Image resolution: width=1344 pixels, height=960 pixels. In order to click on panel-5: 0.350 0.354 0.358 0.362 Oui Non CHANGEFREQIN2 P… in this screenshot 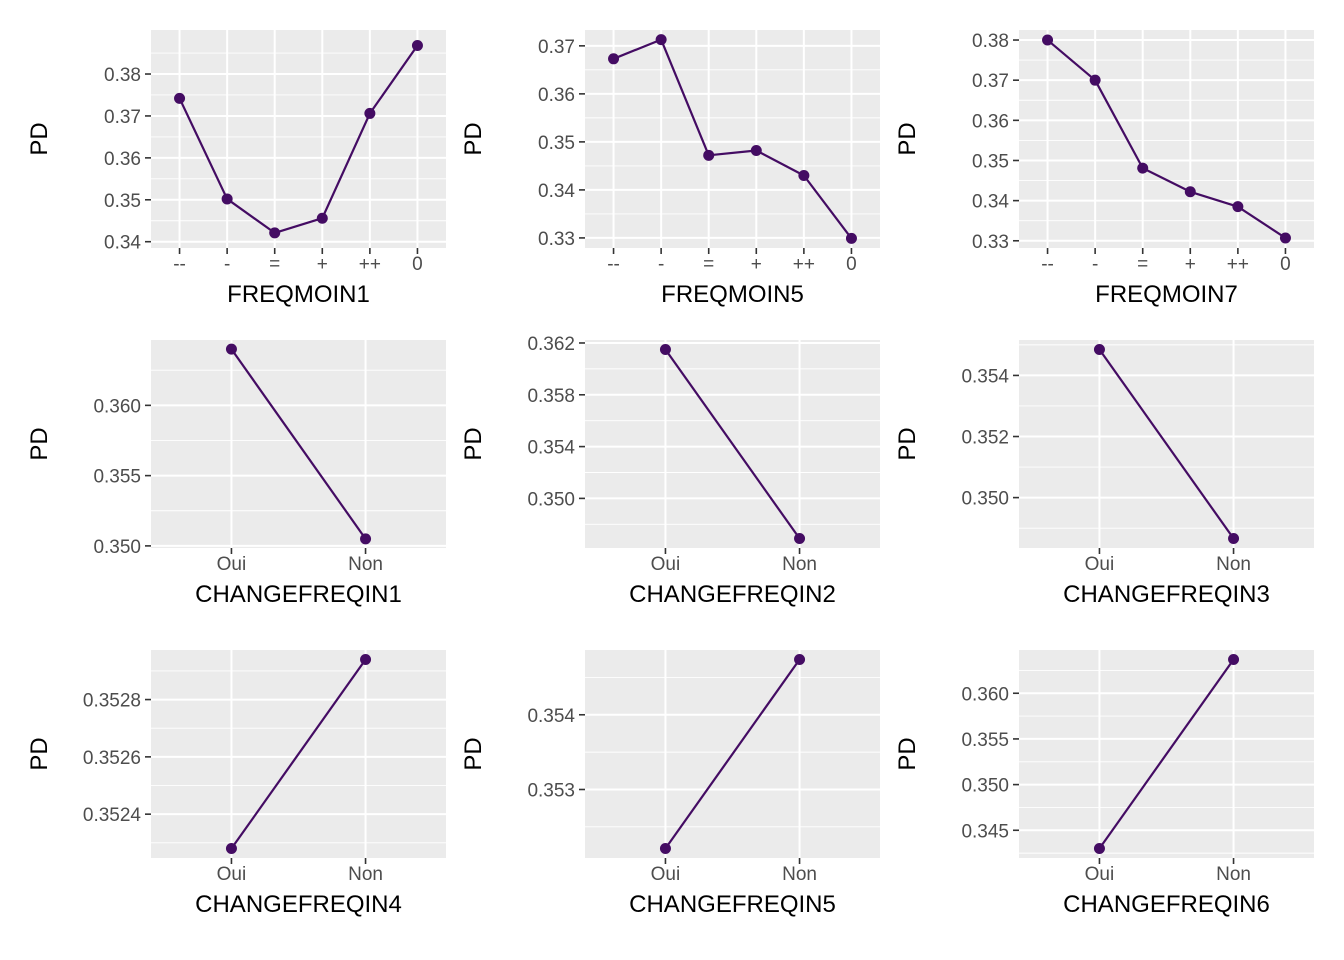, I will do `click(670, 471)`.